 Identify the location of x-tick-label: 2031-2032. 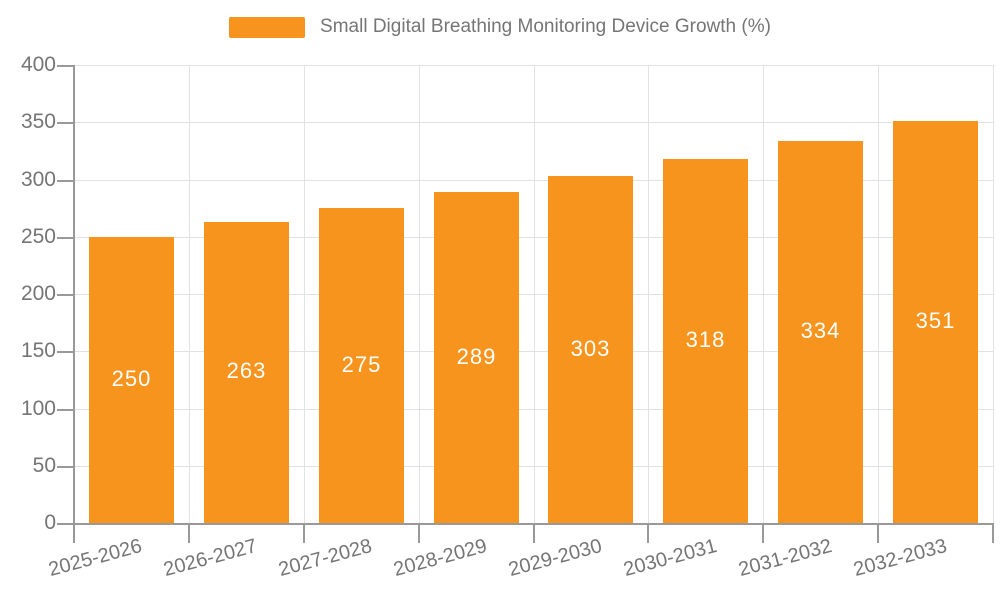
(785, 558).